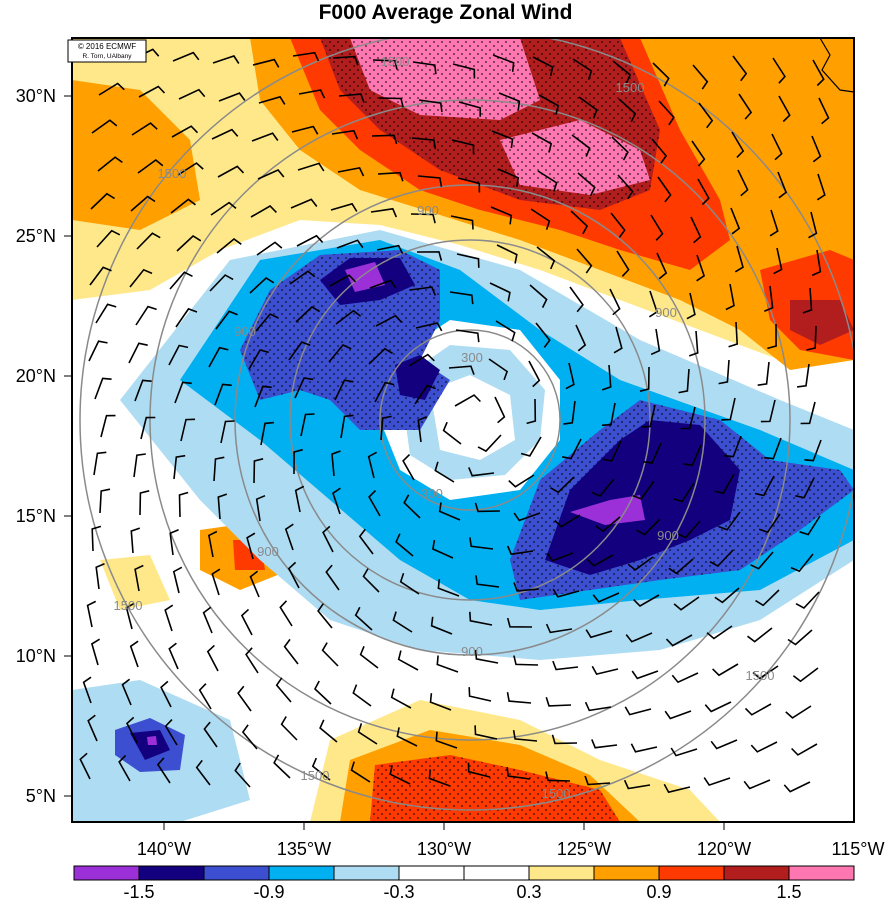 The image size is (891, 900). I want to click on colorbar-label: -0.9, so click(268, 891).